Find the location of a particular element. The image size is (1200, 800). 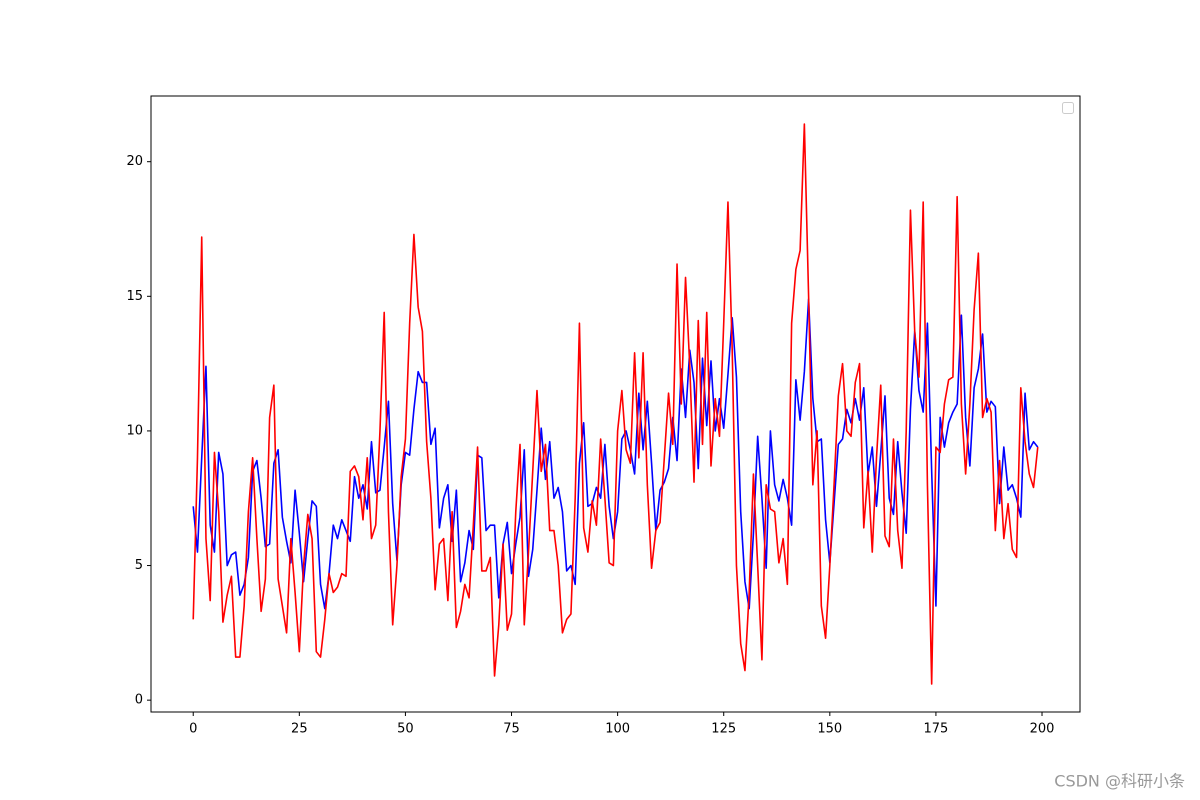

y-tick-label: 0 is located at coordinates (139, 700).